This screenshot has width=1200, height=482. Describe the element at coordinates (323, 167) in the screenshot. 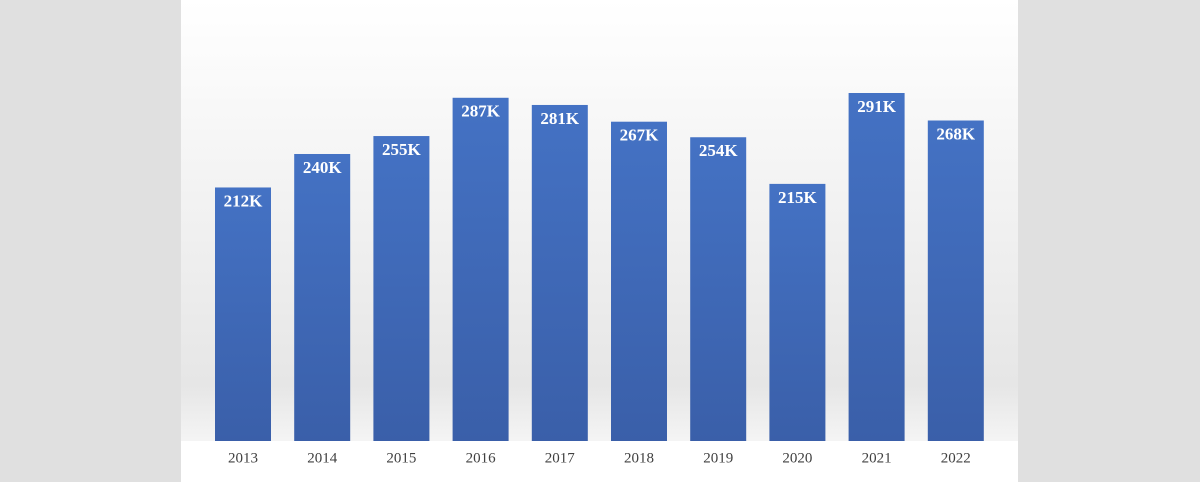

I see `data-label: 240K` at that location.